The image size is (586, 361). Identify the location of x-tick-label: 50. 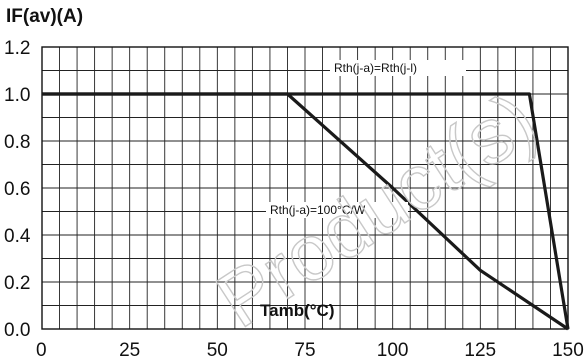
(217, 350).